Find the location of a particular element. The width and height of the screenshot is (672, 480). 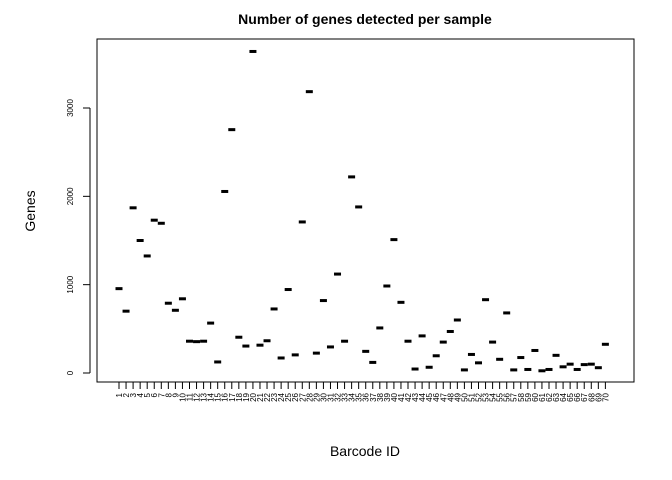

x-tick-label: 34 is located at coordinates (352, 396).